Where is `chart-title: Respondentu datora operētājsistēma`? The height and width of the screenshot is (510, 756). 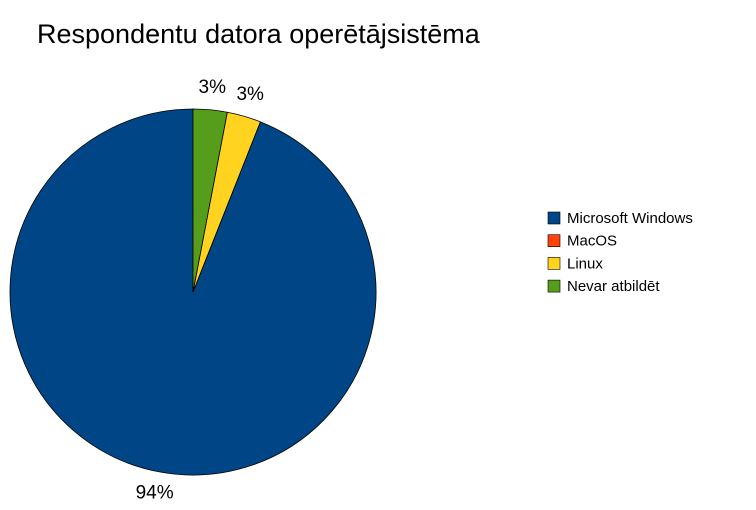
chart-title: Respondentu datora operētājsistēma is located at coordinates (259, 34).